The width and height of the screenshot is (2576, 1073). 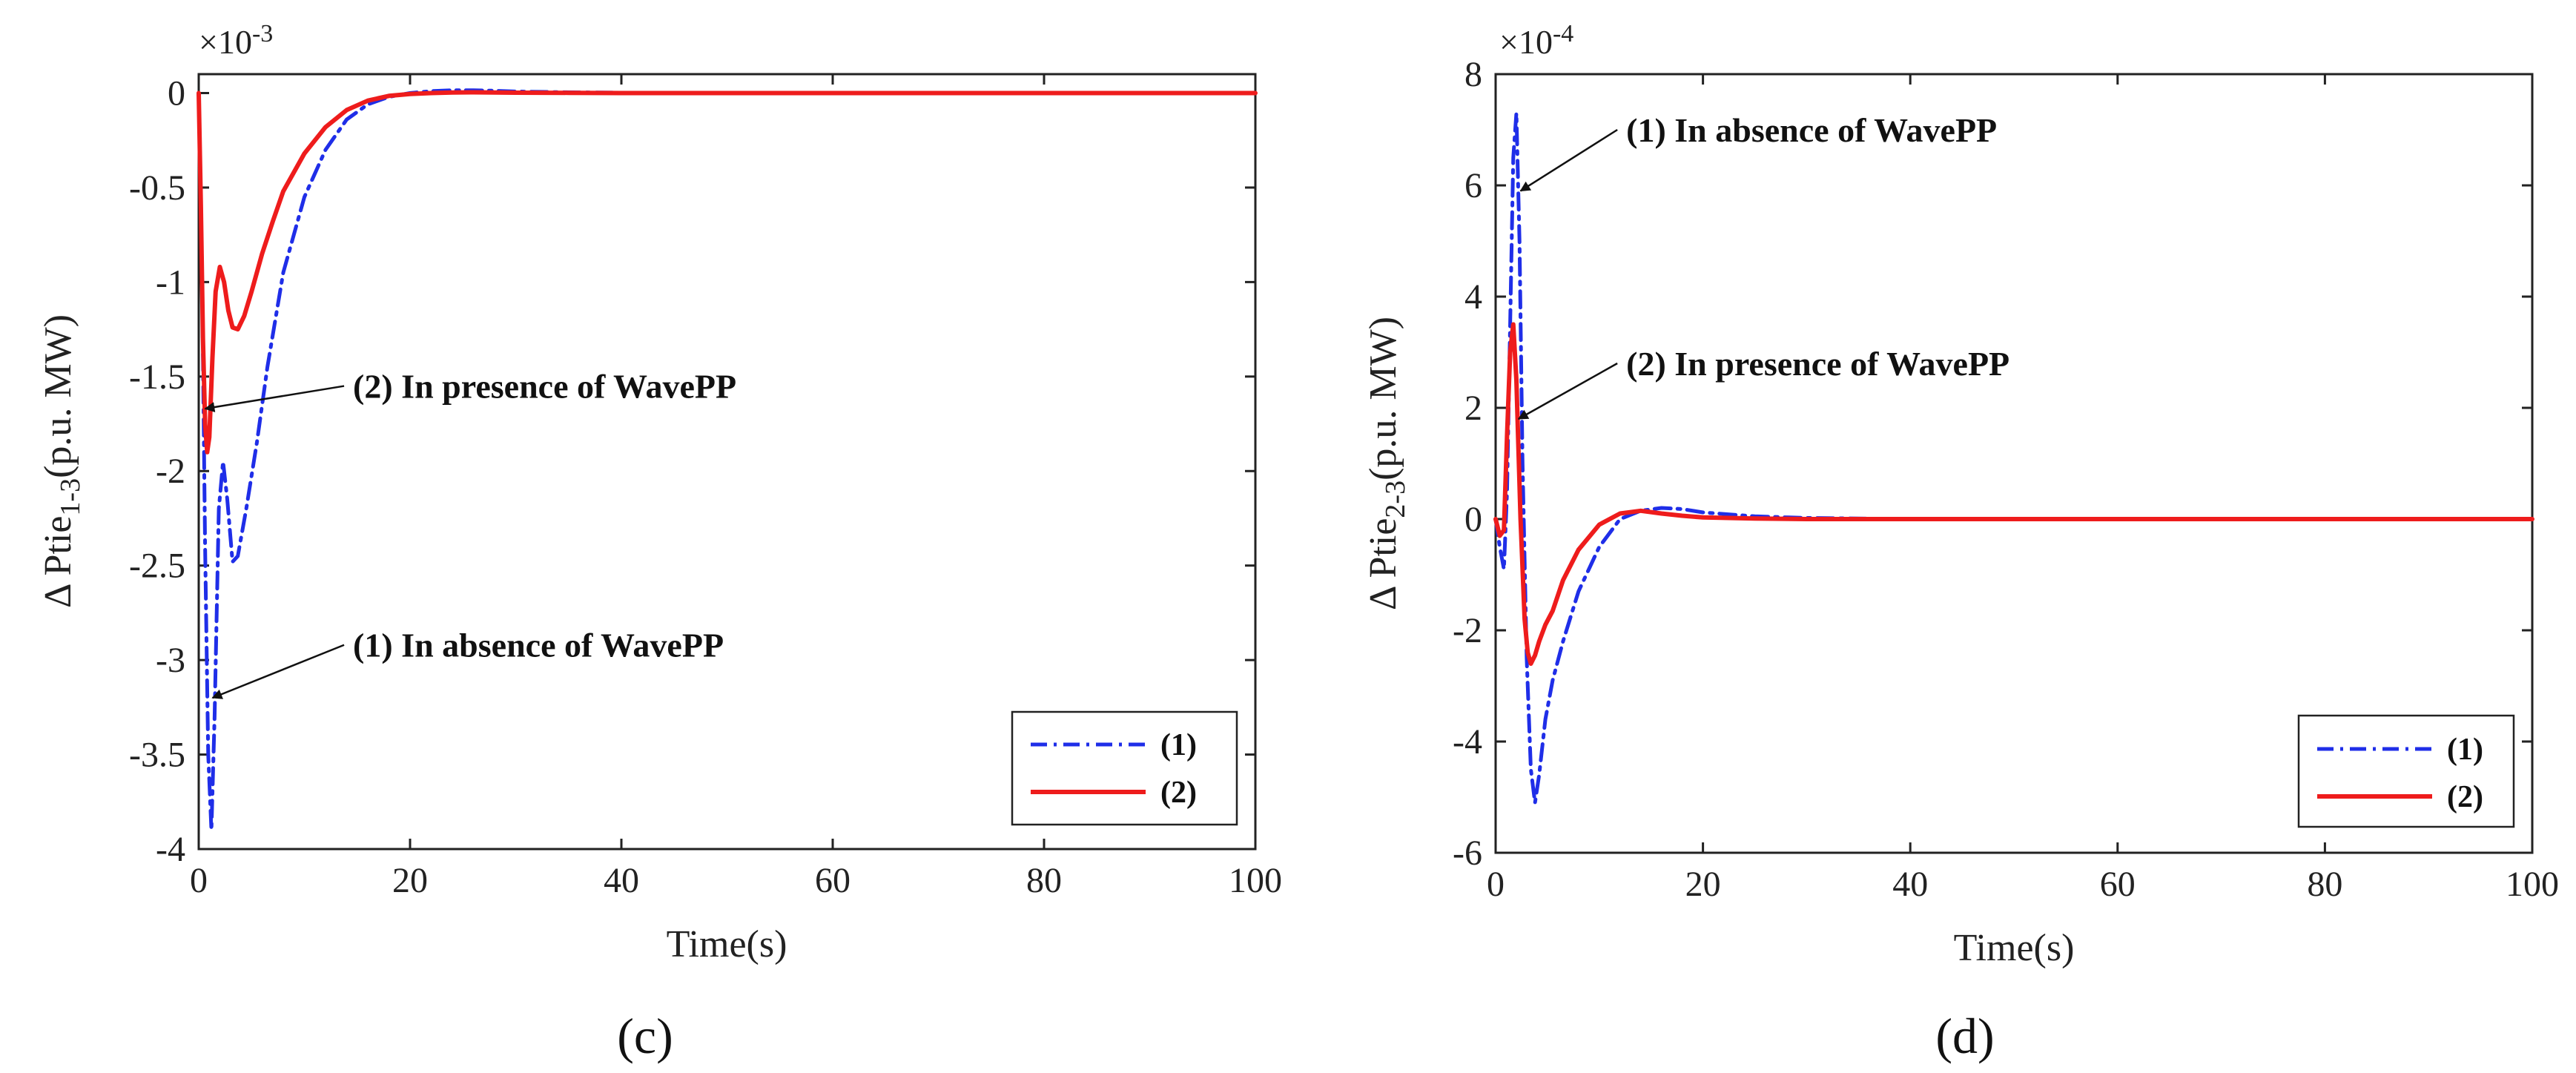 What do you see at coordinates (236, 40) in the screenshot?
I see `exponent-label: ×10⁻³` at bounding box center [236, 40].